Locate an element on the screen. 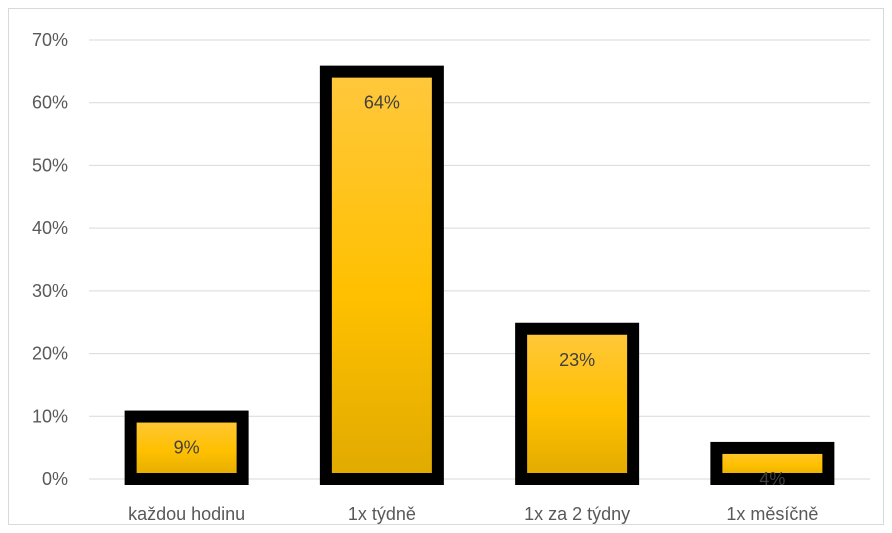 The width and height of the screenshot is (892, 533). y-tick-label: 70% is located at coordinates (50, 40).